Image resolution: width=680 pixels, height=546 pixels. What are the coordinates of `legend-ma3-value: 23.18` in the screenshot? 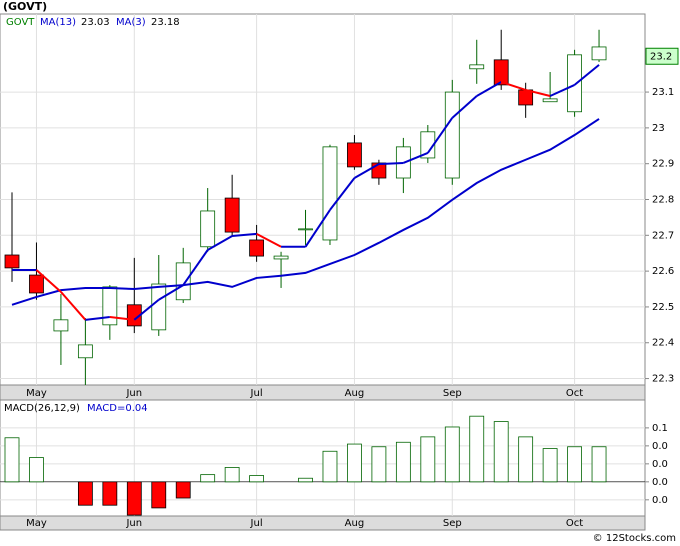 It's located at (165, 22).